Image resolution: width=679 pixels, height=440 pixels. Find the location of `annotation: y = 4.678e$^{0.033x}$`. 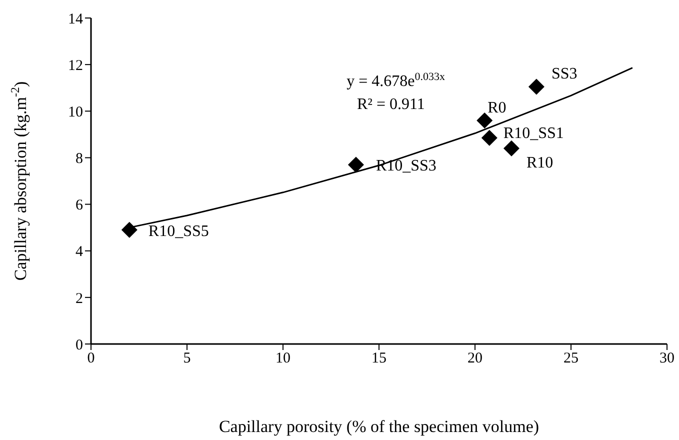

annotation: y = 4.678e$^{0.033x}$ is located at coordinates (396, 80).